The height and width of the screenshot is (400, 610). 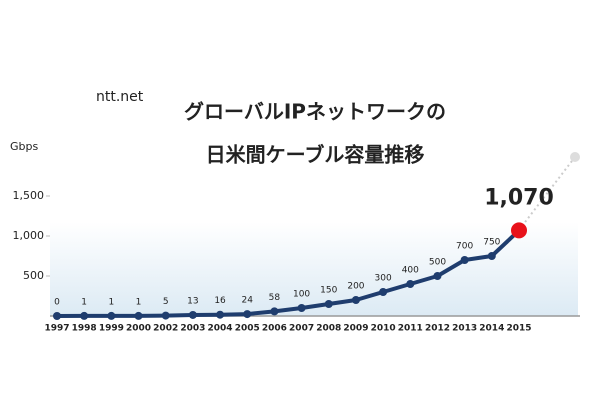 What do you see at coordinates (315, 155) in the screenshot?
I see `chart-subtitle: 日米間ケーブル容量推移` at bounding box center [315, 155].